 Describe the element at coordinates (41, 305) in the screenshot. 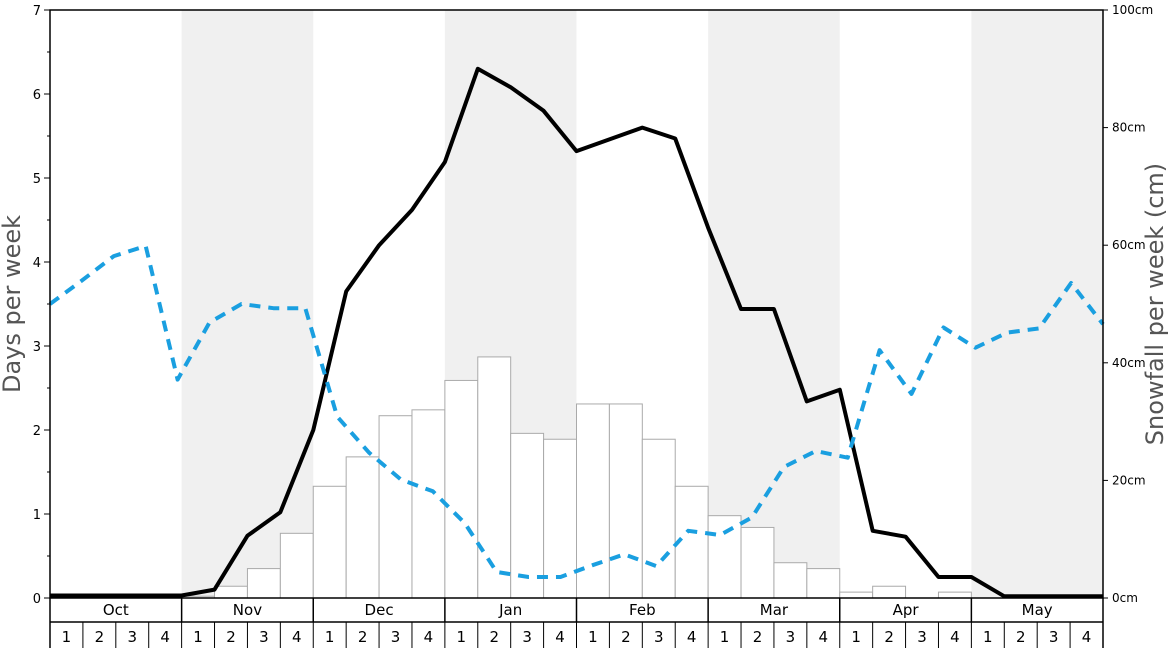

I see `left-y-axis: 0 1 2 3 4 5 6 7` at that location.